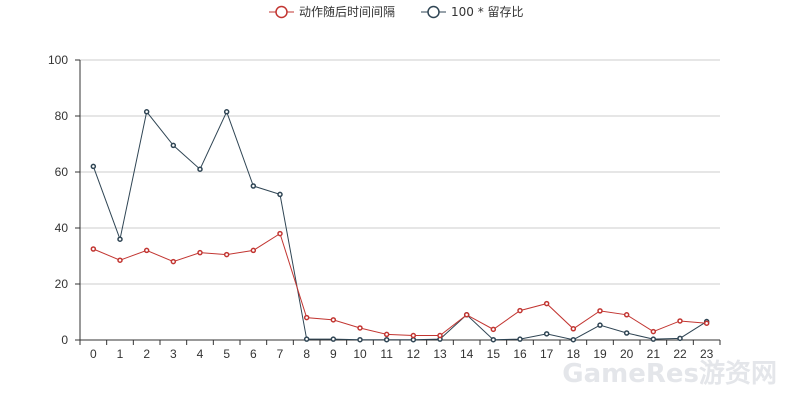  I want to click on x-tick-label: 21, so click(654, 354).